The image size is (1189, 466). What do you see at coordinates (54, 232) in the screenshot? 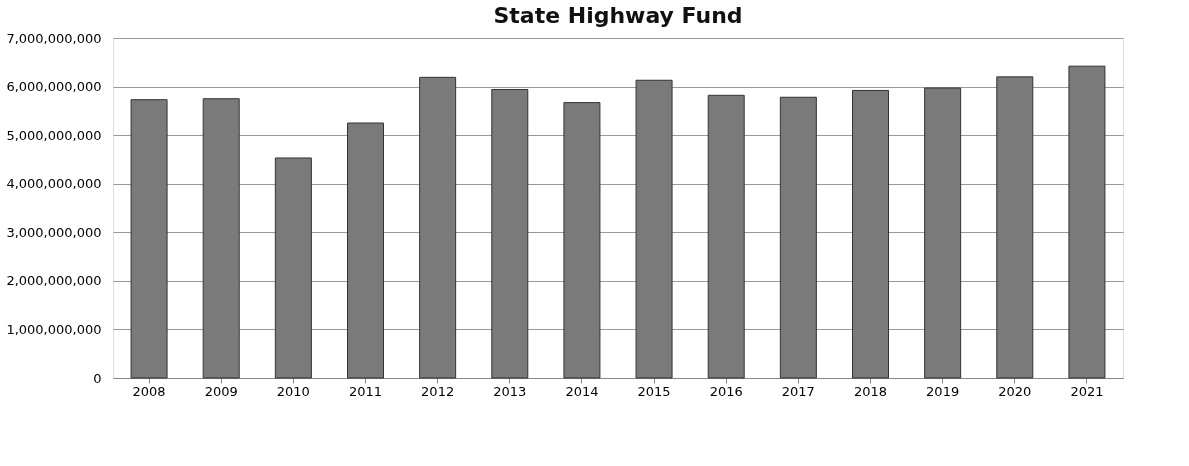
I see `y-tick-label: 3,000,000,000` at bounding box center [54, 232].